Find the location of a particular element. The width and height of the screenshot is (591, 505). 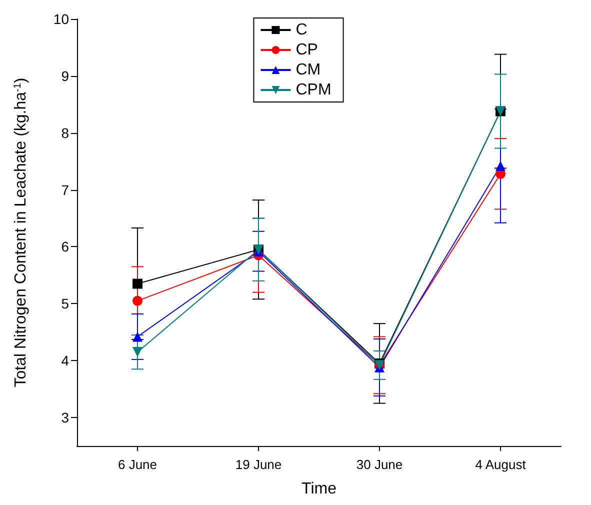

y-tick-label: 3 is located at coordinates (65, 418).